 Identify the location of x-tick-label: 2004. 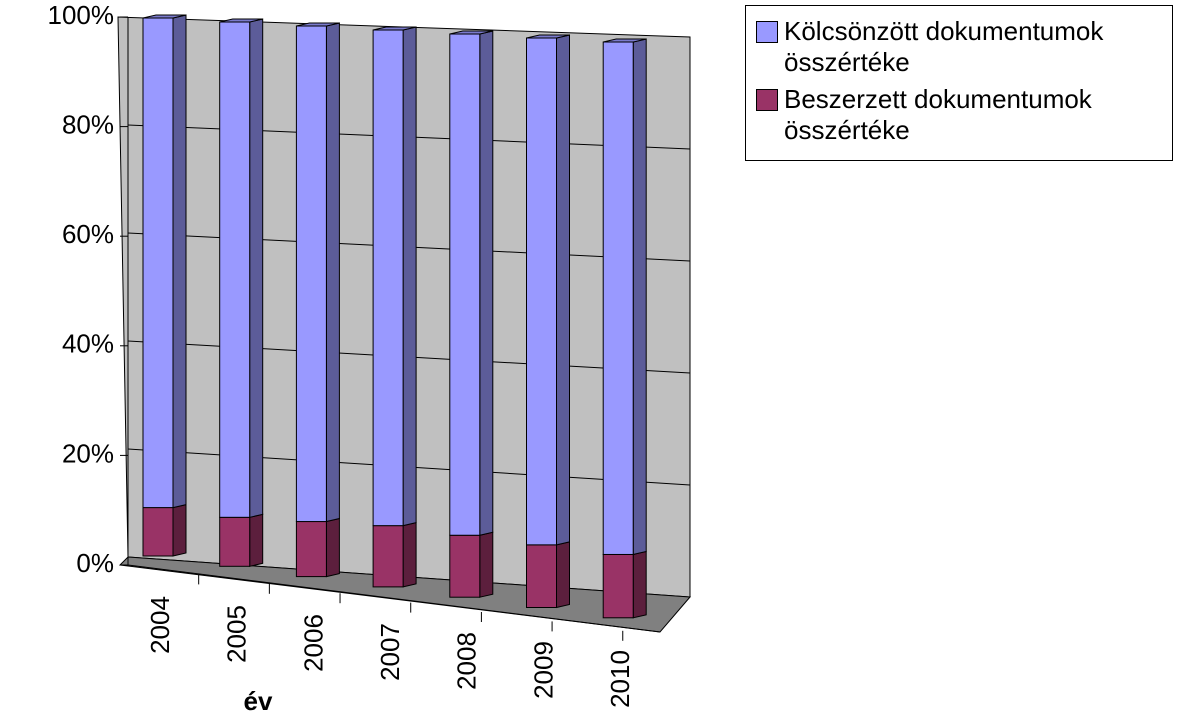
(160, 625).